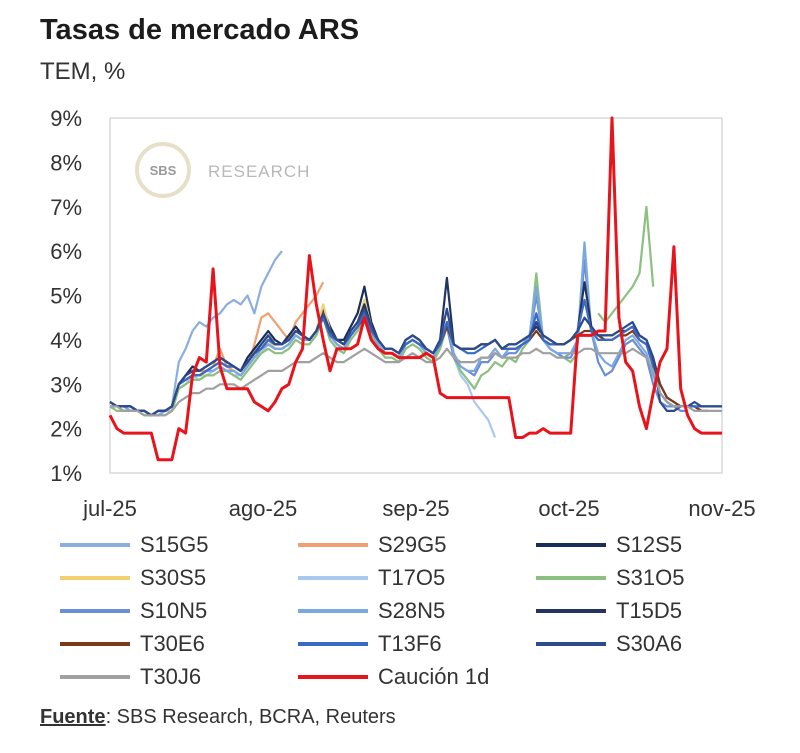 The height and width of the screenshot is (753, 800). What do you see at coordinates (610, 578) in the screenshot?
I see `legend-item: S31O5` at bounding box center [610, 578].